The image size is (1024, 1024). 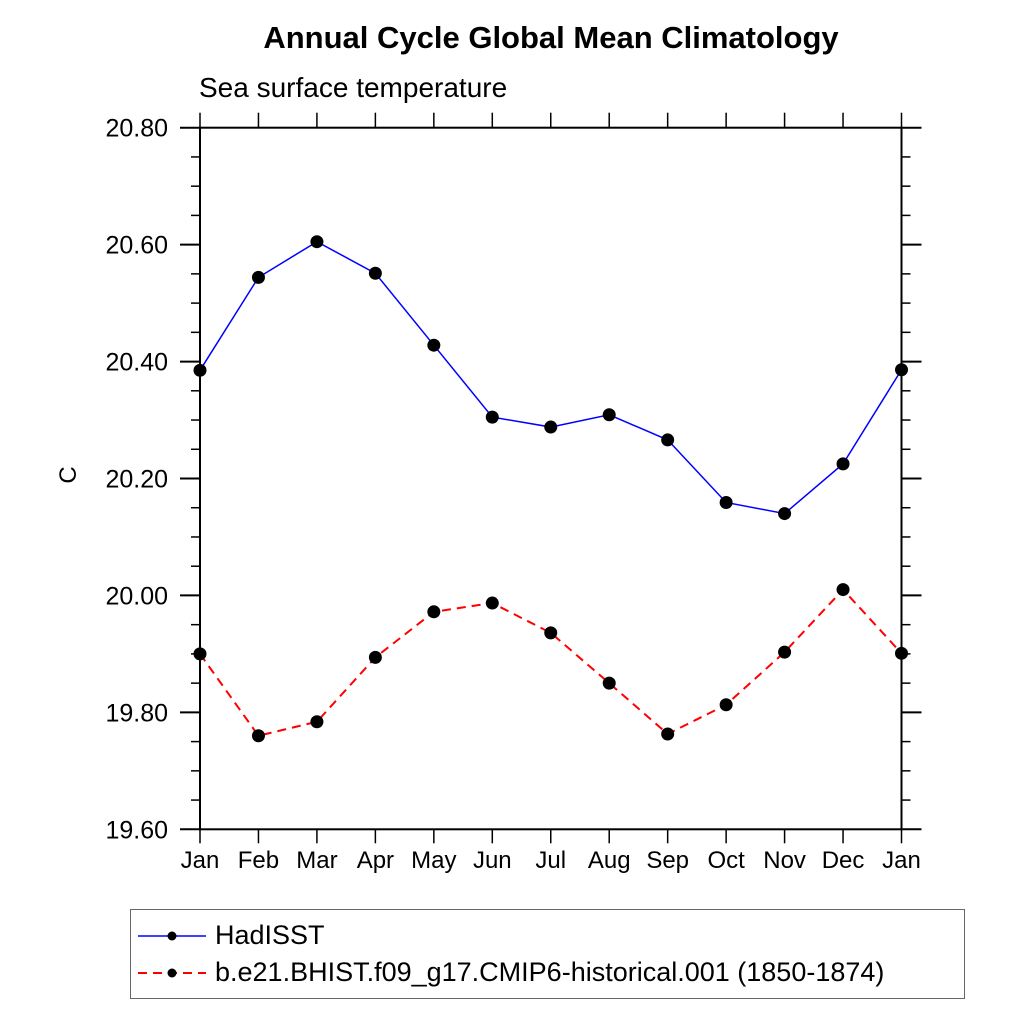 I want to click on x-tick-label: Apr, so click(x=375, y=860).